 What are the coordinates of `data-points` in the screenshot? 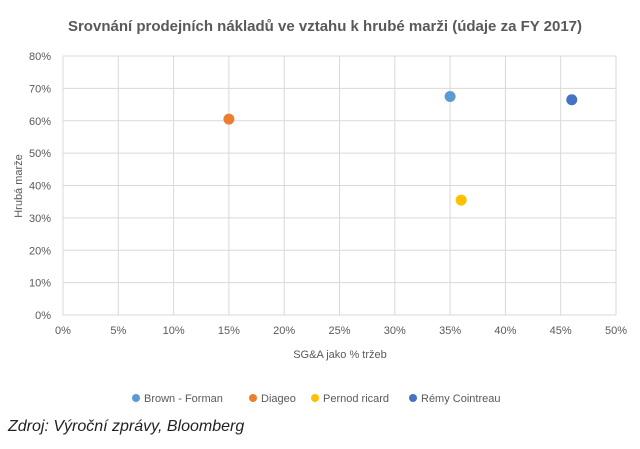 It's located at (400, 148).